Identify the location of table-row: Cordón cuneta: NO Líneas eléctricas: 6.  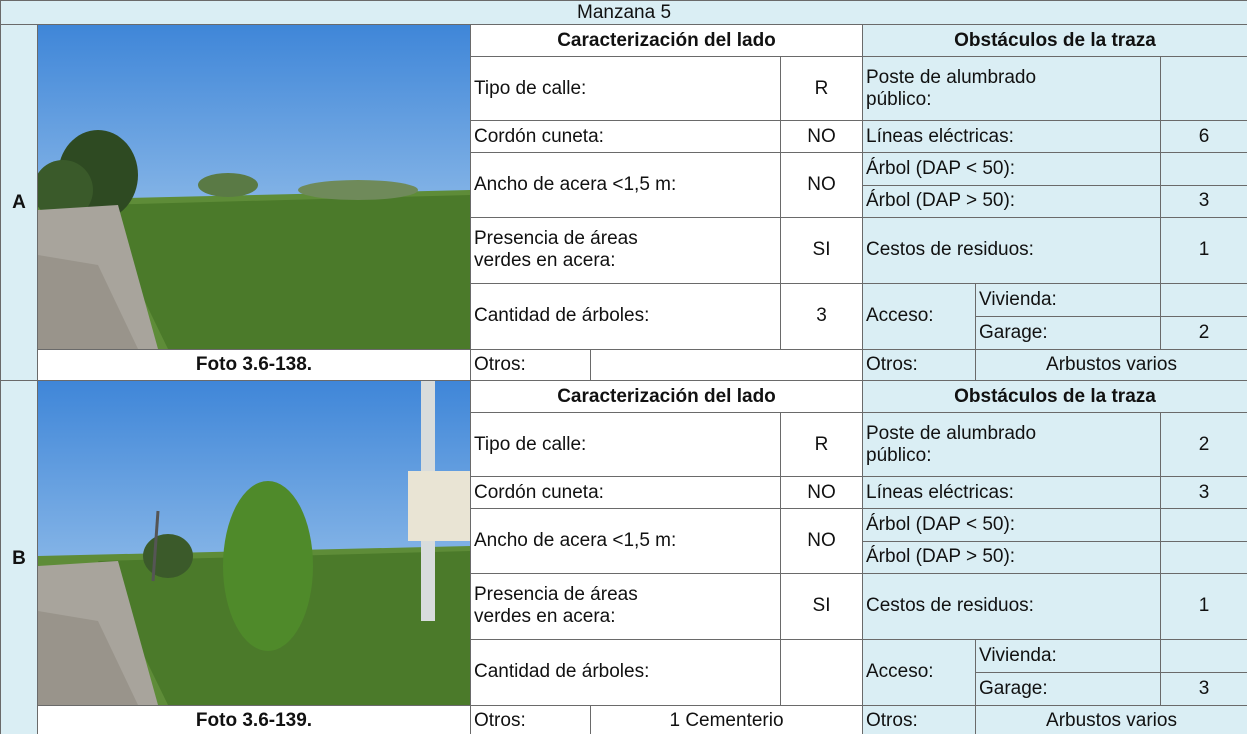
(624, 136).